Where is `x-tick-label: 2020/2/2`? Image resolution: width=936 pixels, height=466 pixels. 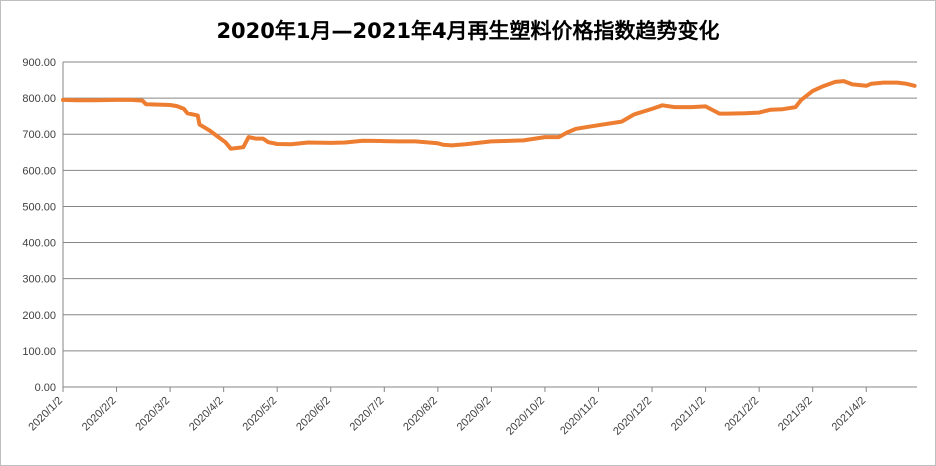 x-tick-label: 2020/2/2 is located at coordinates (99, 414).